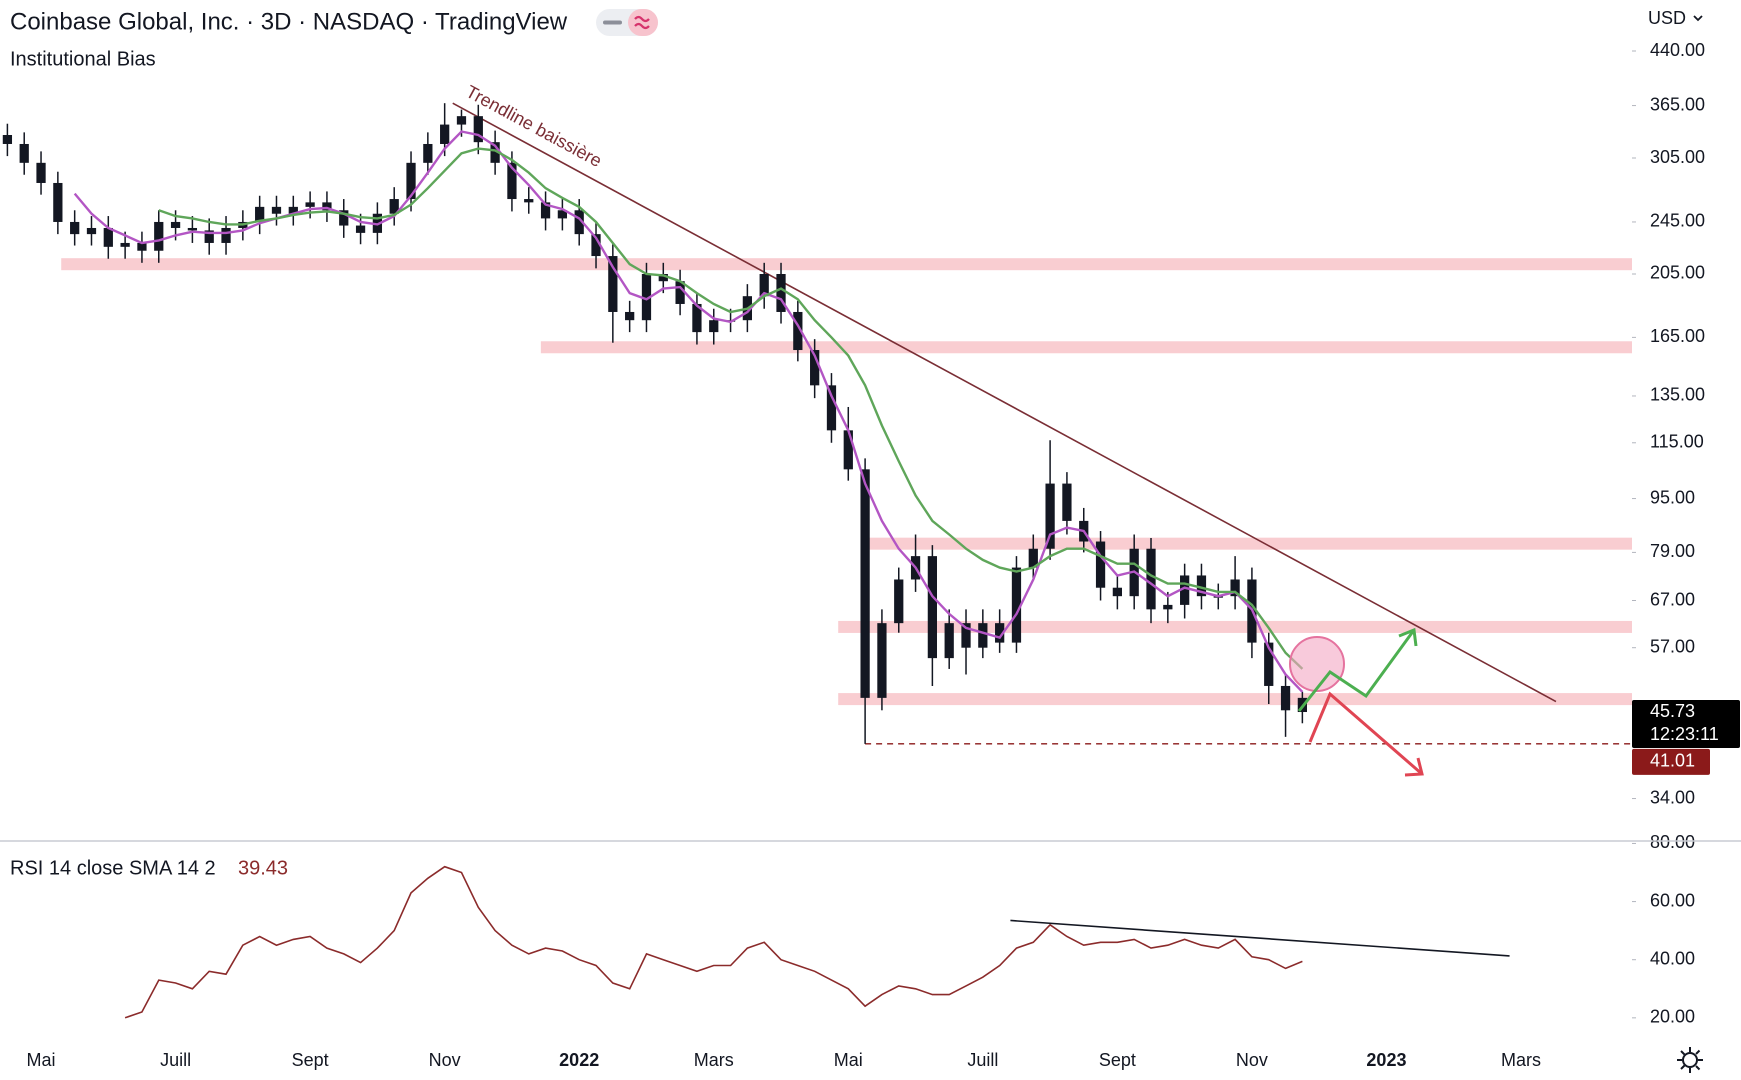 Image resolution: width=1741 pixels, height=1080 pixels. I want to click on candle-countdown: 12:23:11, so click(1684, 734).